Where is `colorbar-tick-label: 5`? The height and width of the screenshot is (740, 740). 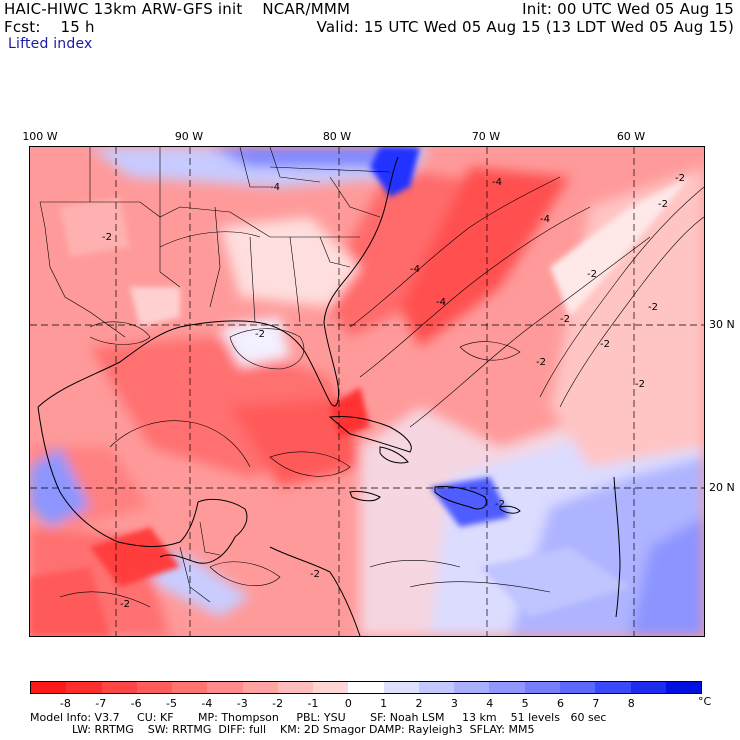 colorbar-tick-label: 5 is located at coordinates (525, 703).